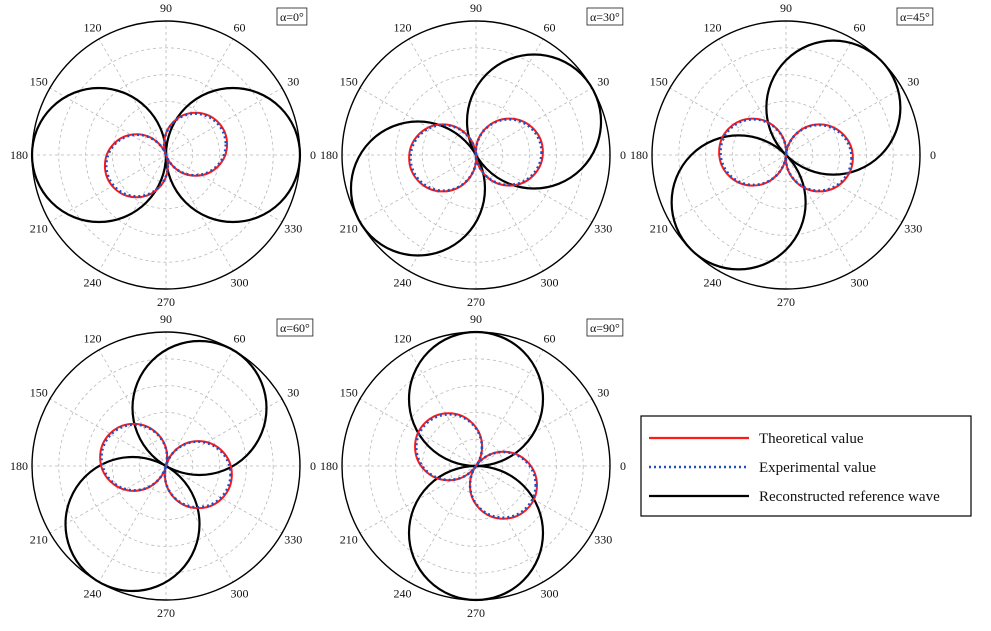 This screenshot has width=991, height=631. I want to click on alpha-label: α=60°, so click(295, 328).